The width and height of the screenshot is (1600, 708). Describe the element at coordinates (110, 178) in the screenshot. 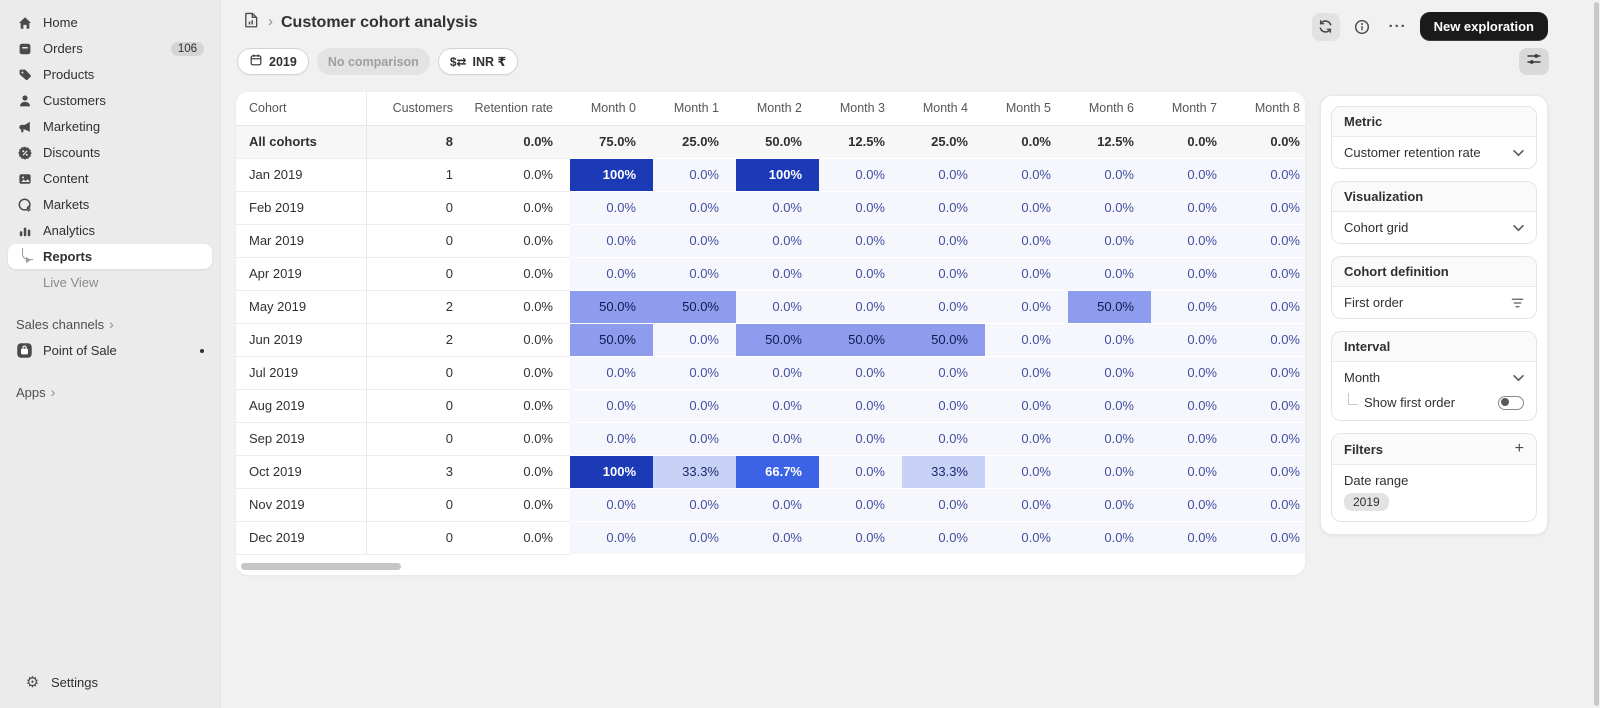

I see `sidebar-item-content: Content` at that location.